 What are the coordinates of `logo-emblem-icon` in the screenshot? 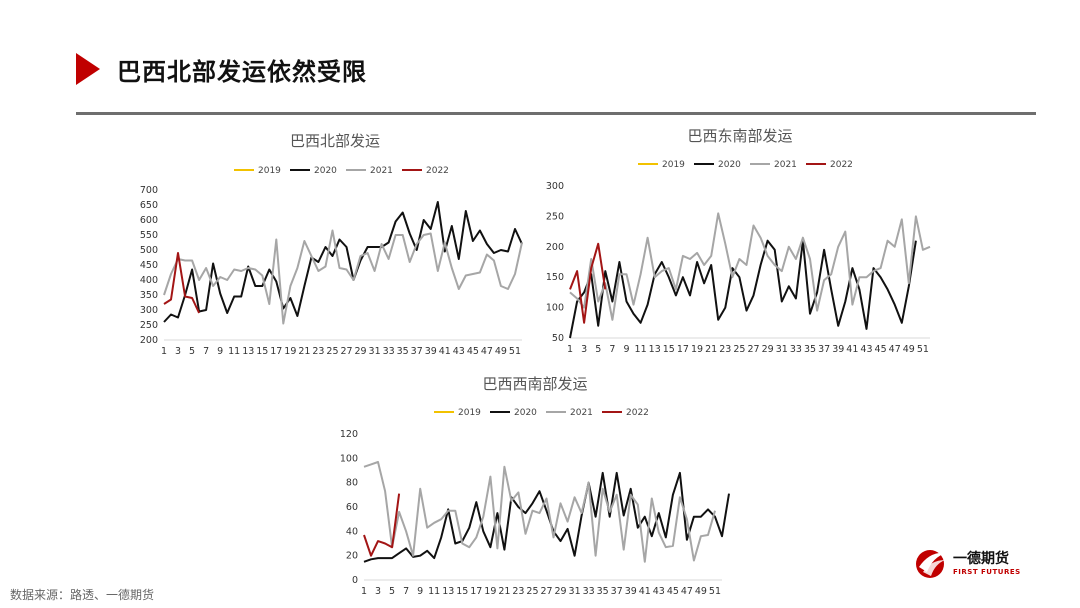 It's located at (931, 564).